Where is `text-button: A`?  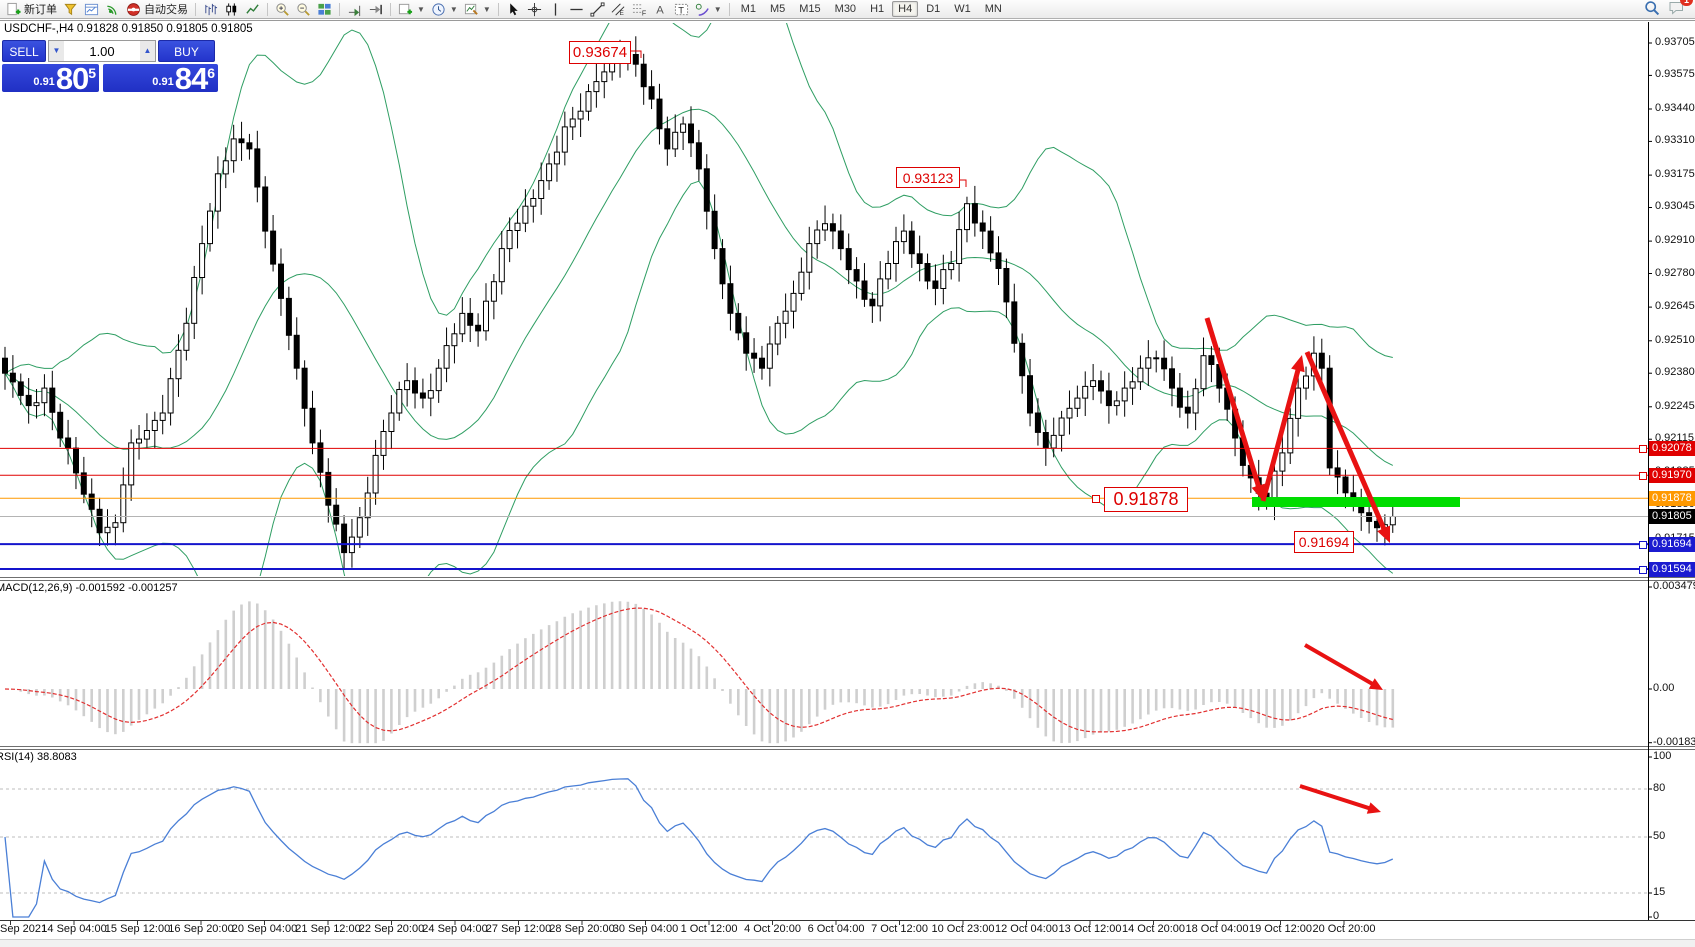
text-button: A is located at coordinates (660, 9).